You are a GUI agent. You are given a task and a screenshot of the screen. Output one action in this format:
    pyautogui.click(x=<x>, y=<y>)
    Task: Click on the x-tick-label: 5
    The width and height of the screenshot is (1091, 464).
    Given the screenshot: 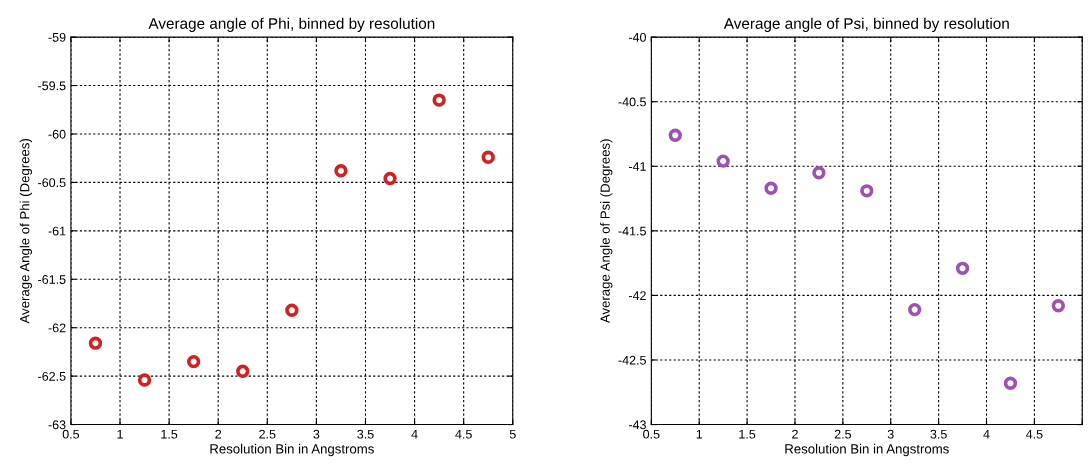 What is the action you would take?
    pyautogui.click(x=512, y=434)
    